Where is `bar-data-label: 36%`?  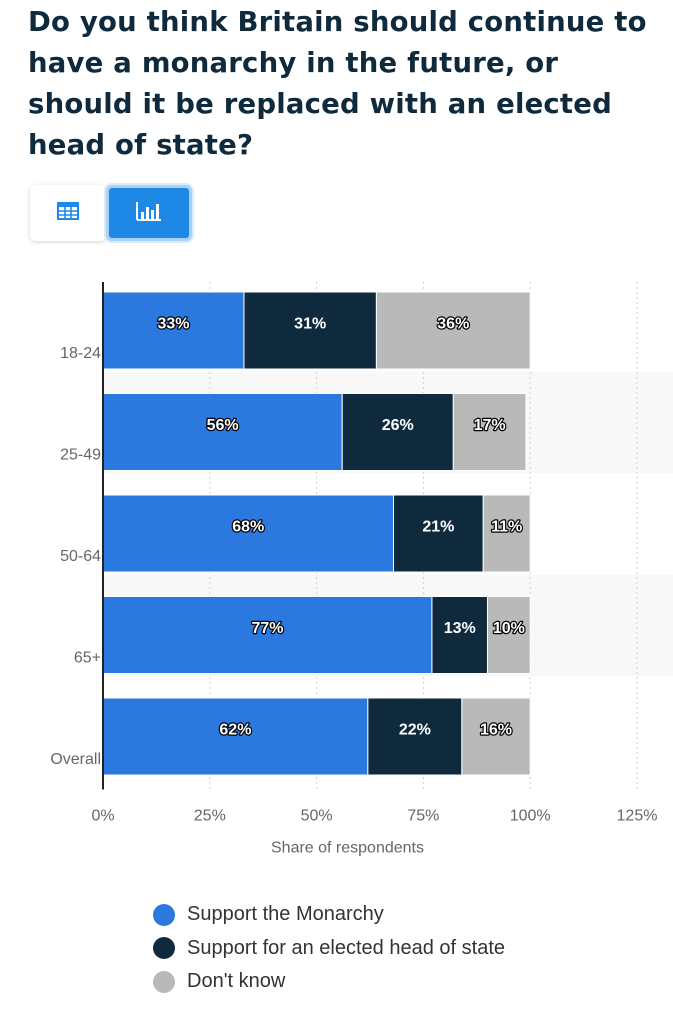 bar-data-label: 36% is located at coordinates (453, 324).